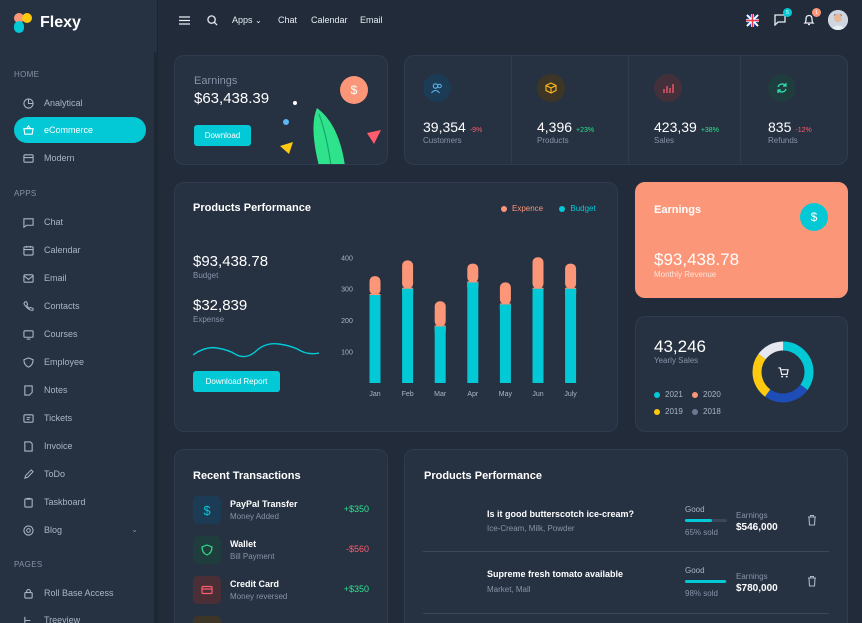 The height and width of the screenshot is (623, 862). What do you see at coordinates (712, 411) in the screenshot?
I see `legend-label: 2018` at bounding box center [712, 411].